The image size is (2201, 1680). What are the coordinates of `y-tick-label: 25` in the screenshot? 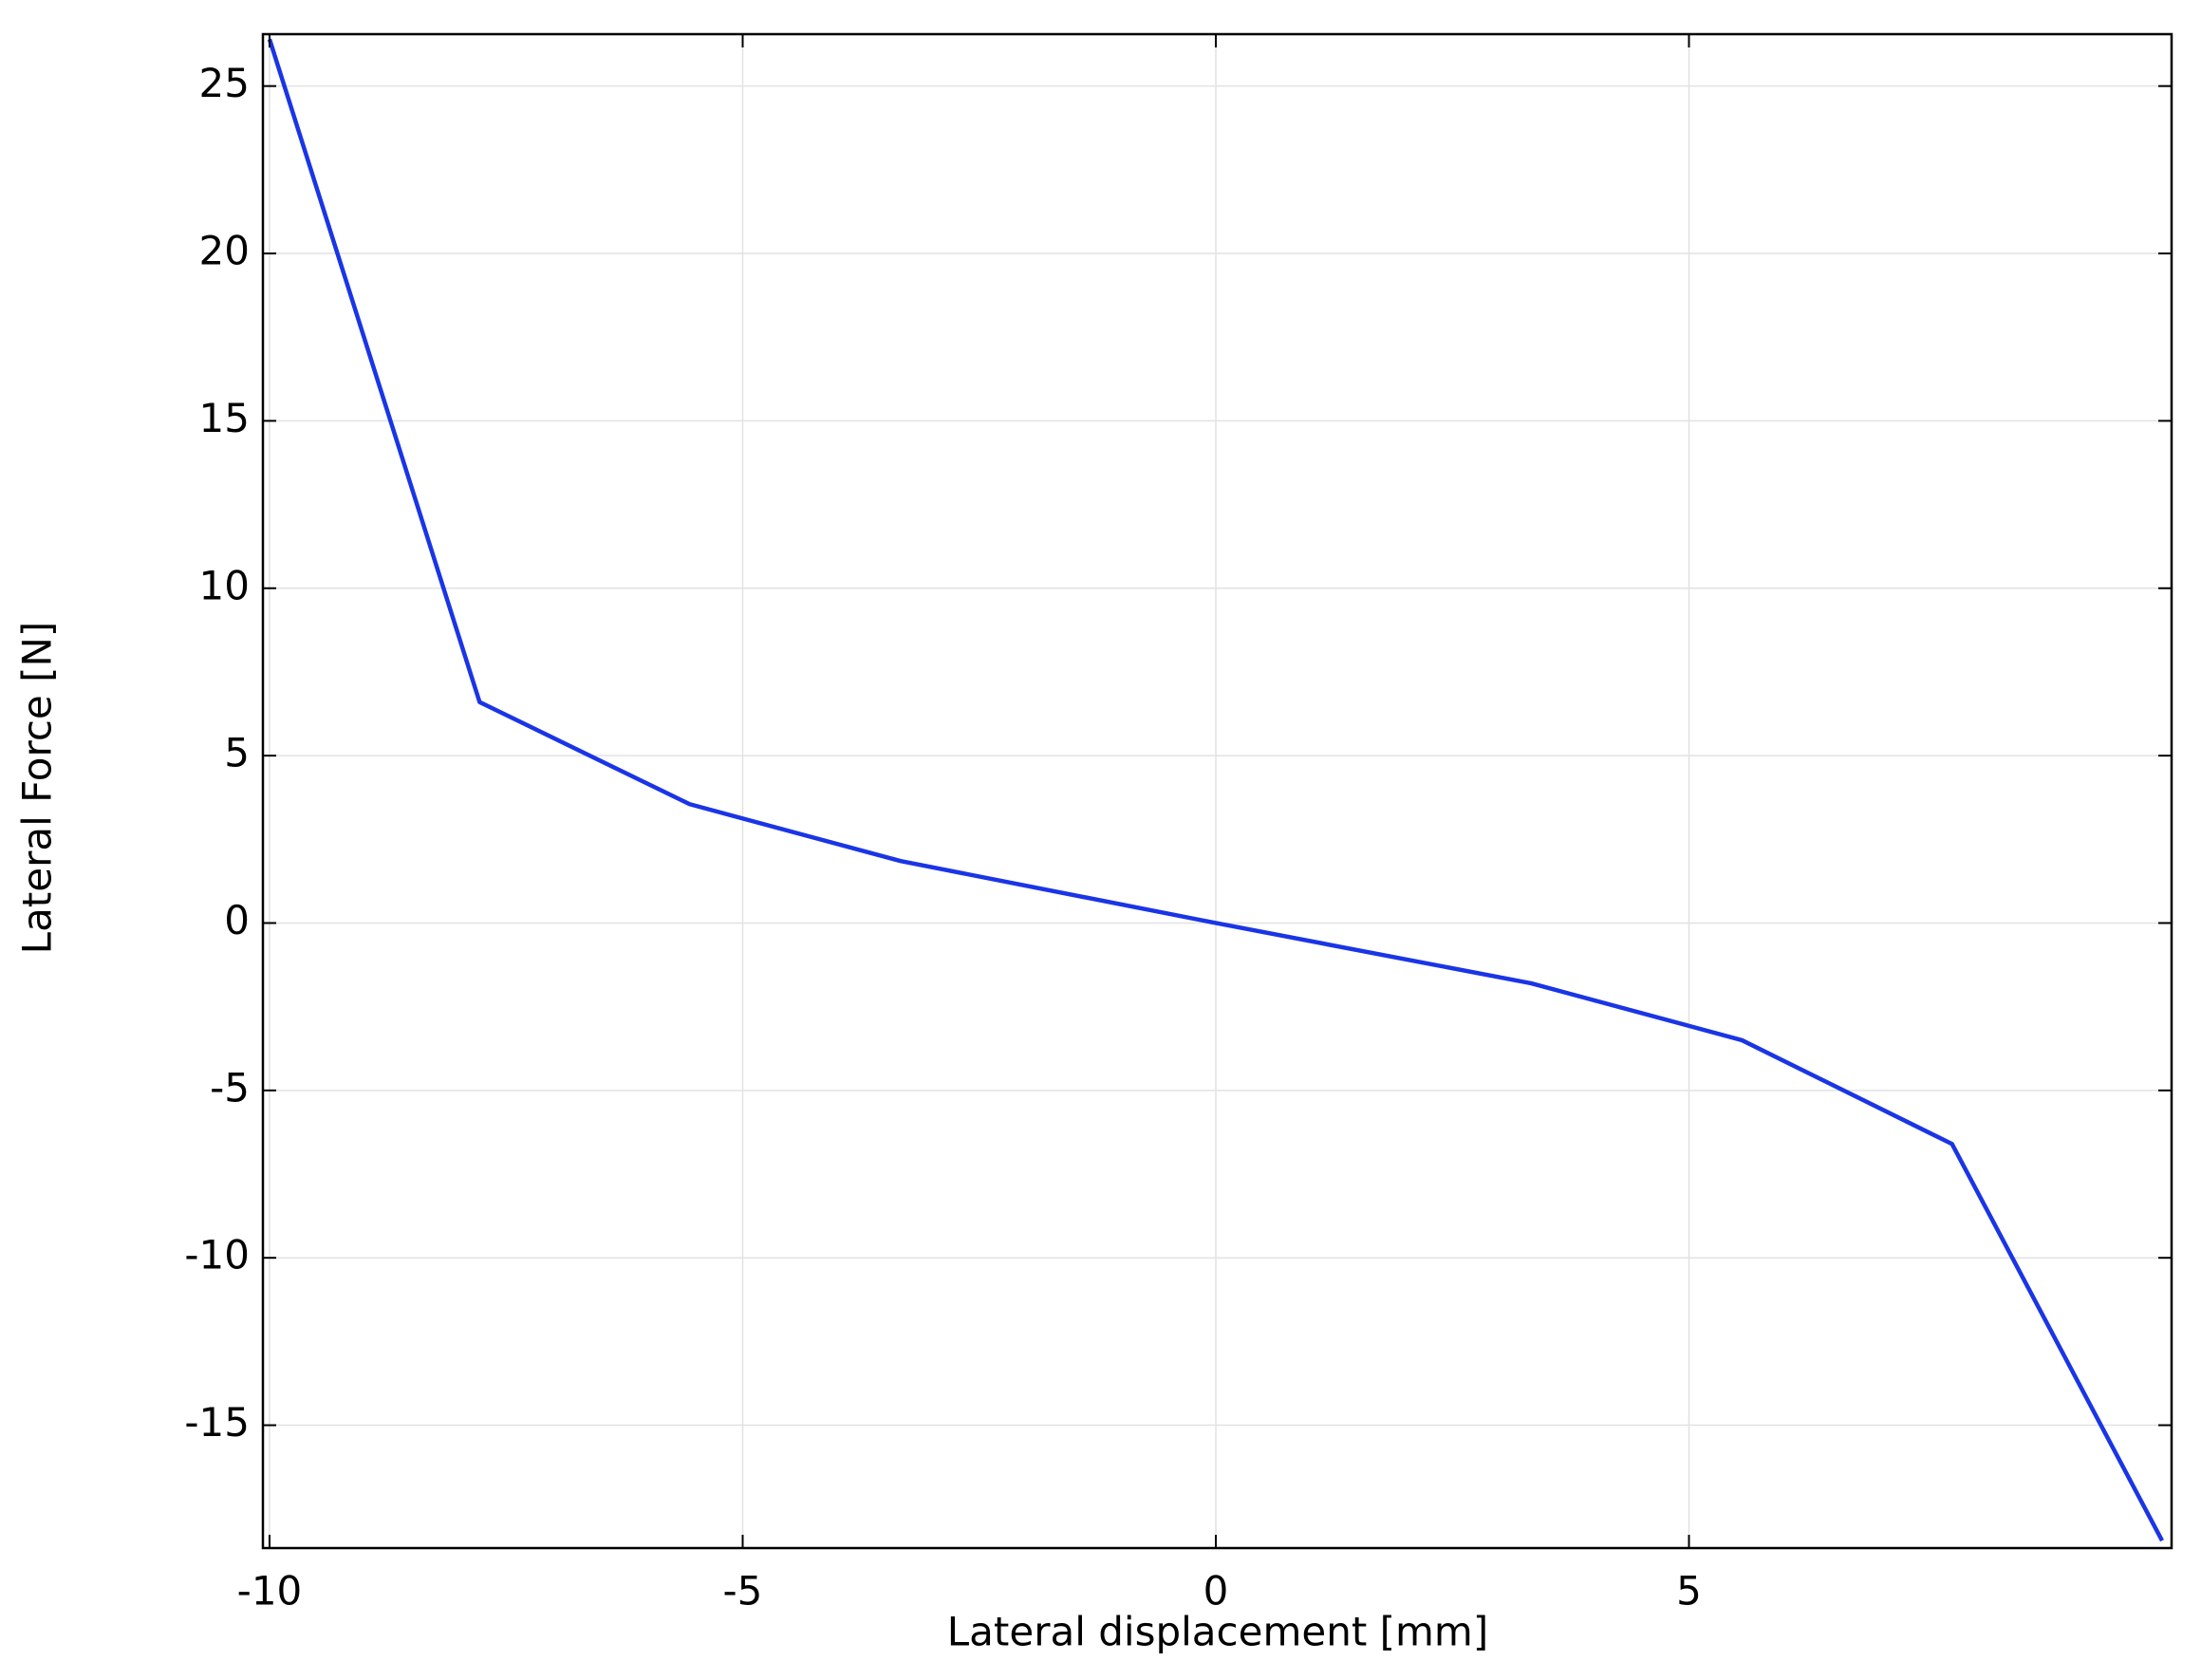 It's located at (224, 83).